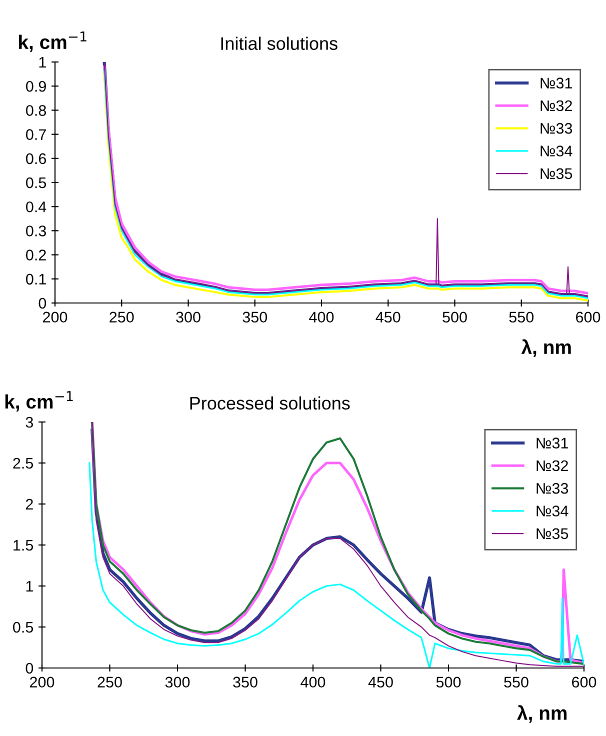 The height and width of the screenshot is (736, 606). Describe the element at coordinates (36, 206) in the screenshot. I see `y-tick-label: 0.4` at that location.